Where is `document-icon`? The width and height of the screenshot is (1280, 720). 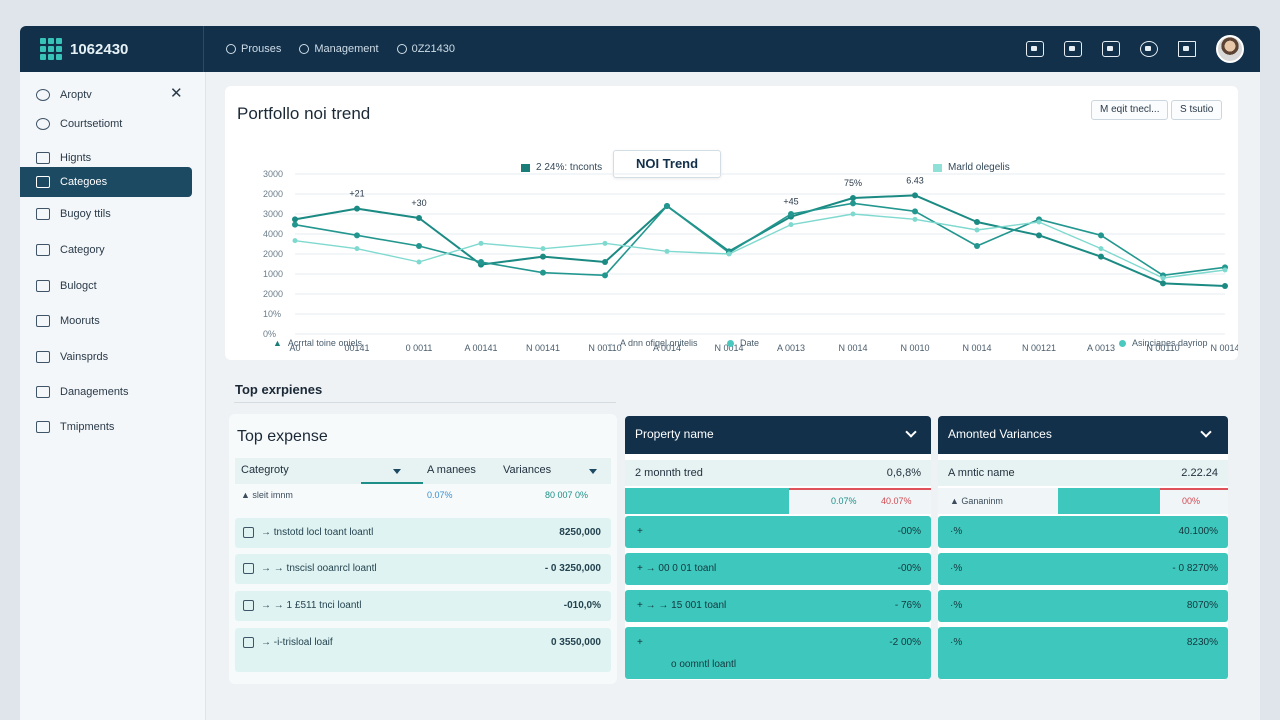 document-icon is located at coordinates (43, 427).